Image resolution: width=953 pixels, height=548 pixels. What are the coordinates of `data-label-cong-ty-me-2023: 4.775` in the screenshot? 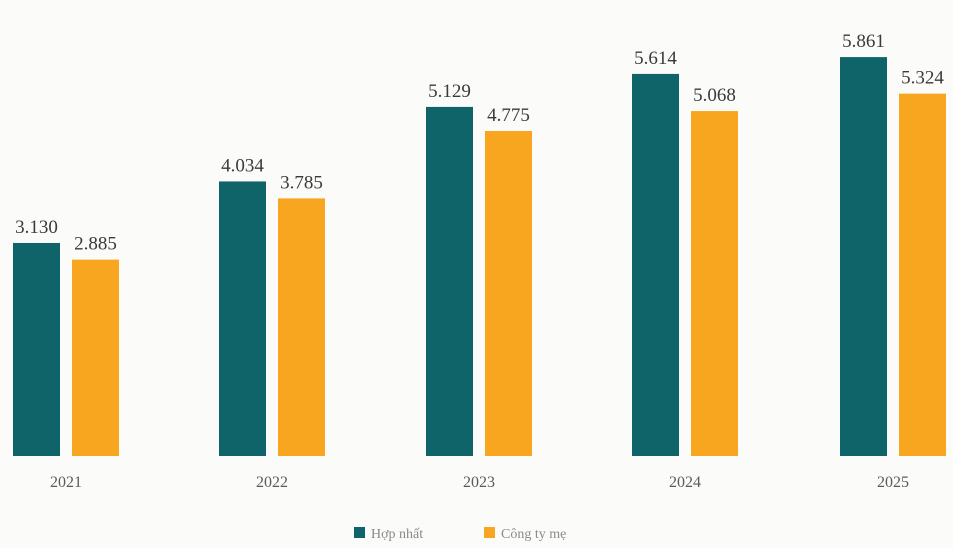 It's located at (508, 115).